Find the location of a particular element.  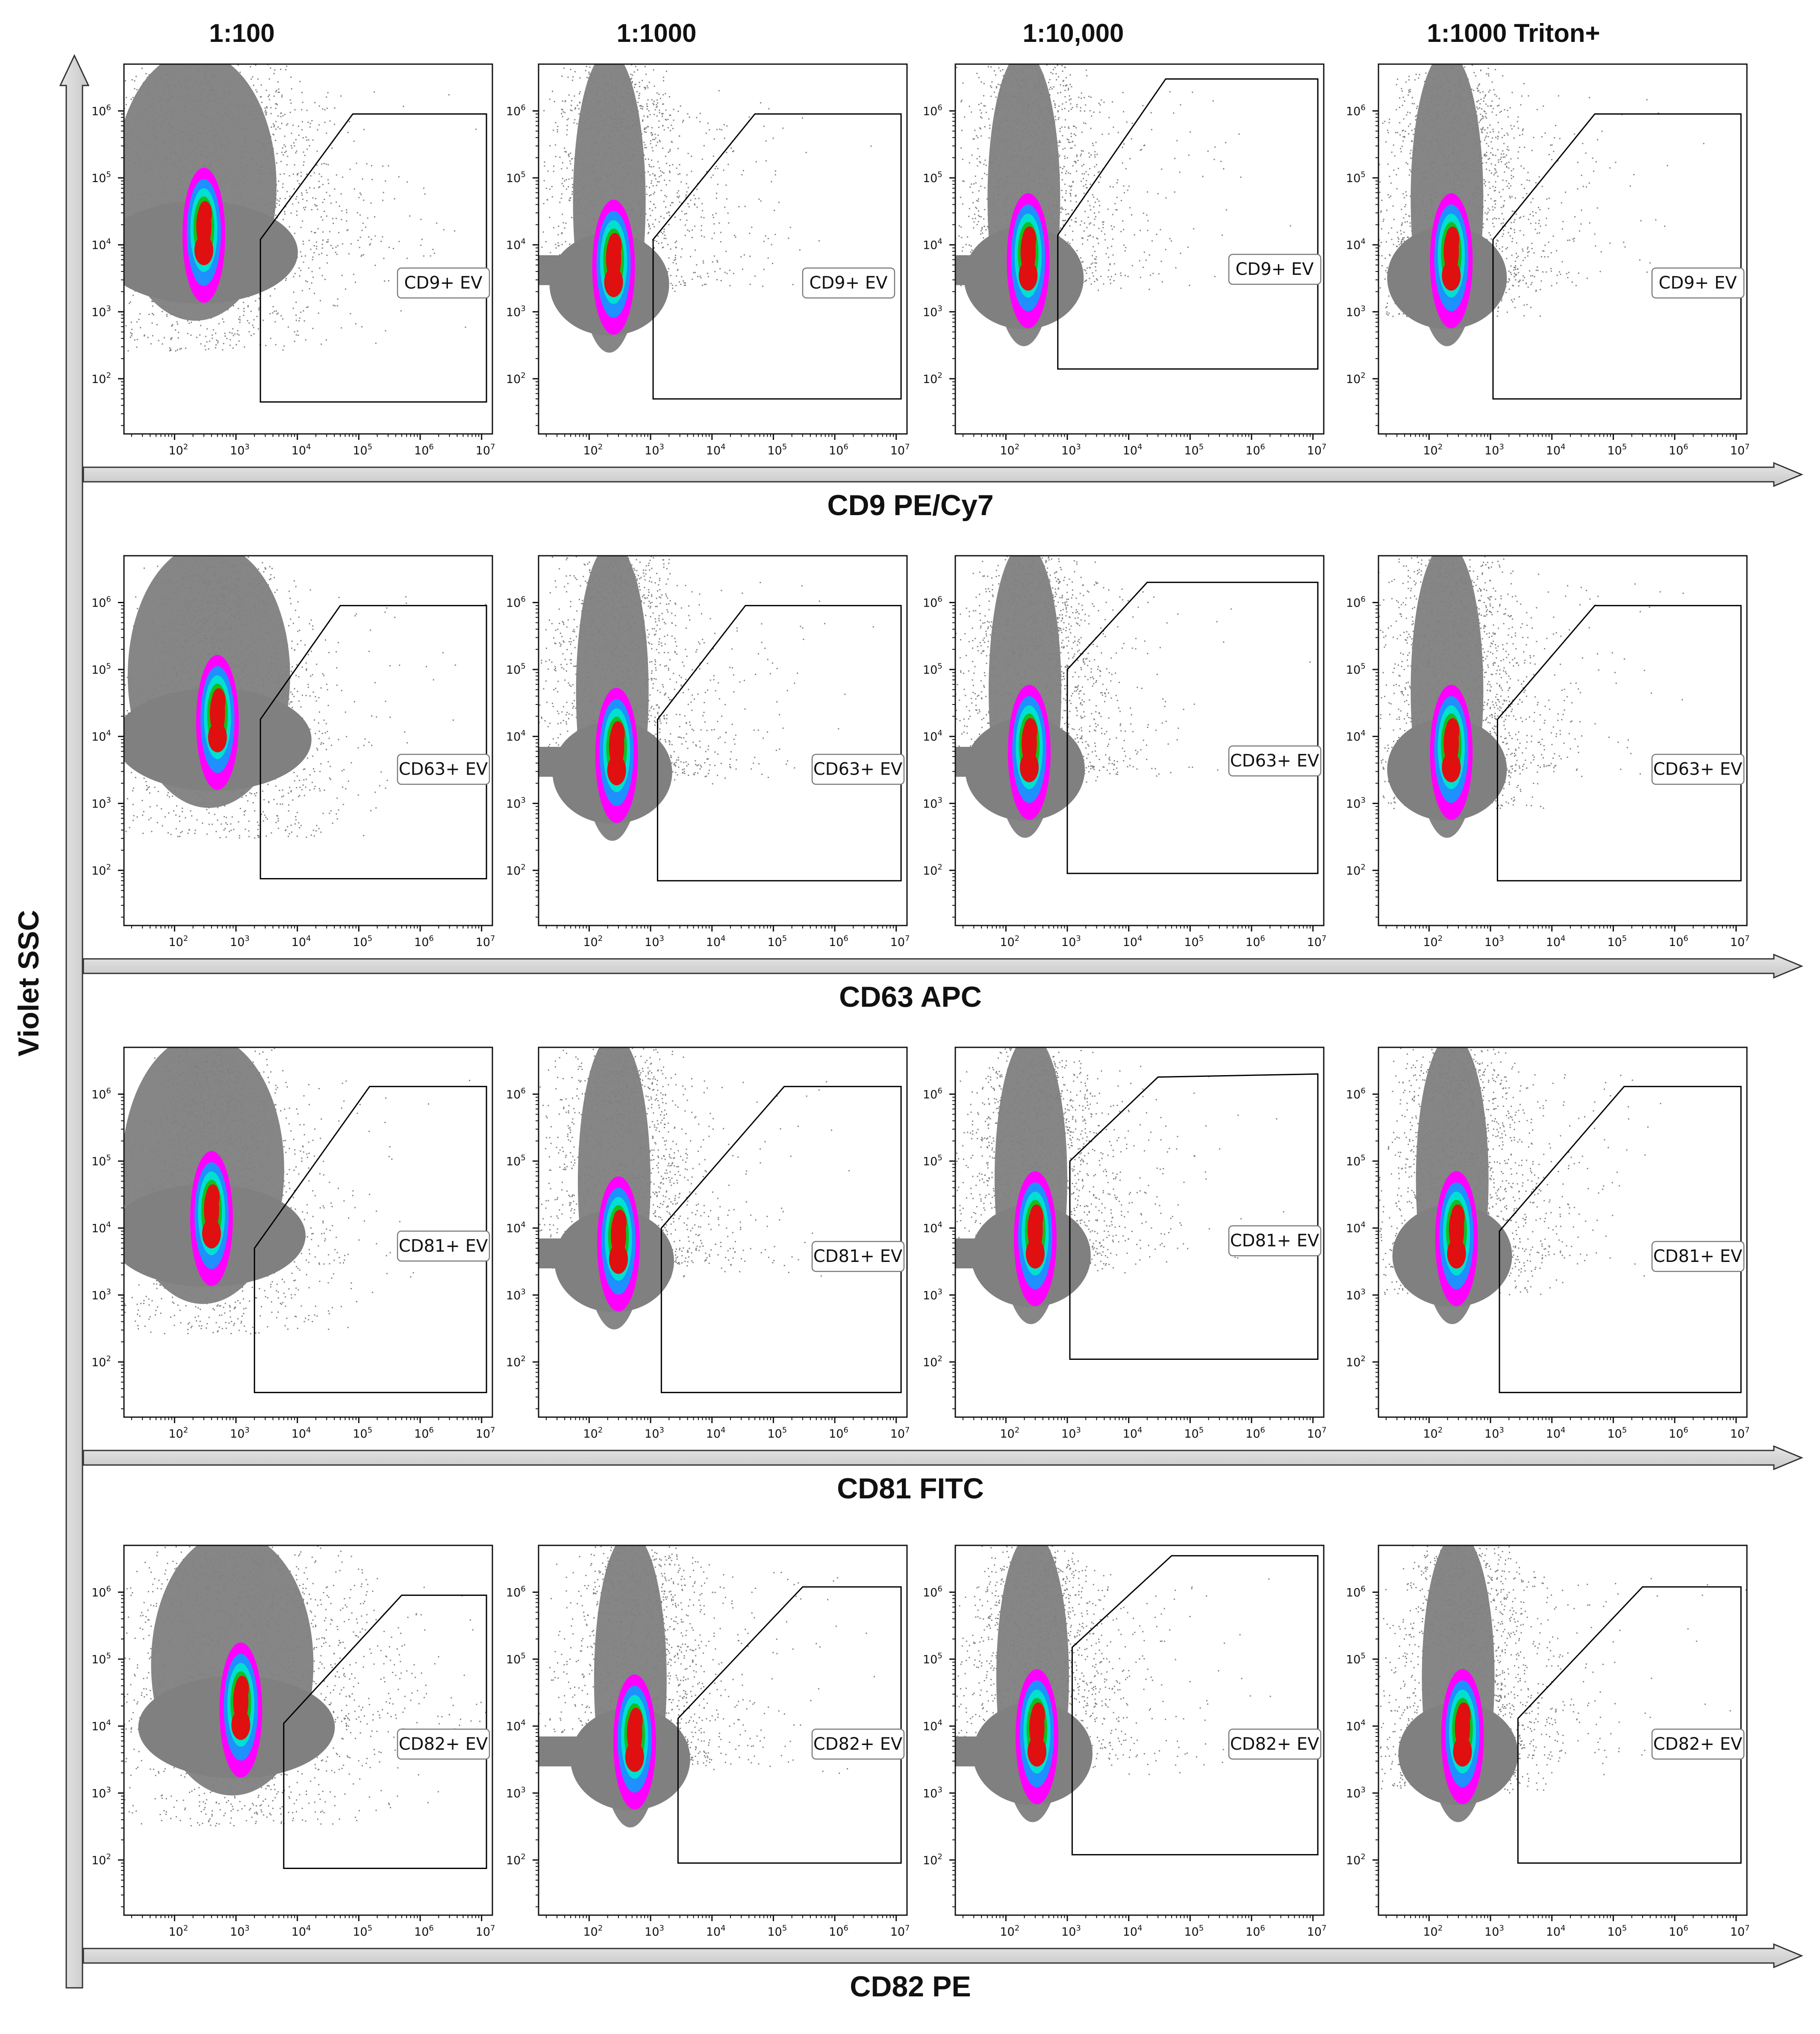

gate-label-text: CD82+ EV is located at coordinates (1274, 1744).